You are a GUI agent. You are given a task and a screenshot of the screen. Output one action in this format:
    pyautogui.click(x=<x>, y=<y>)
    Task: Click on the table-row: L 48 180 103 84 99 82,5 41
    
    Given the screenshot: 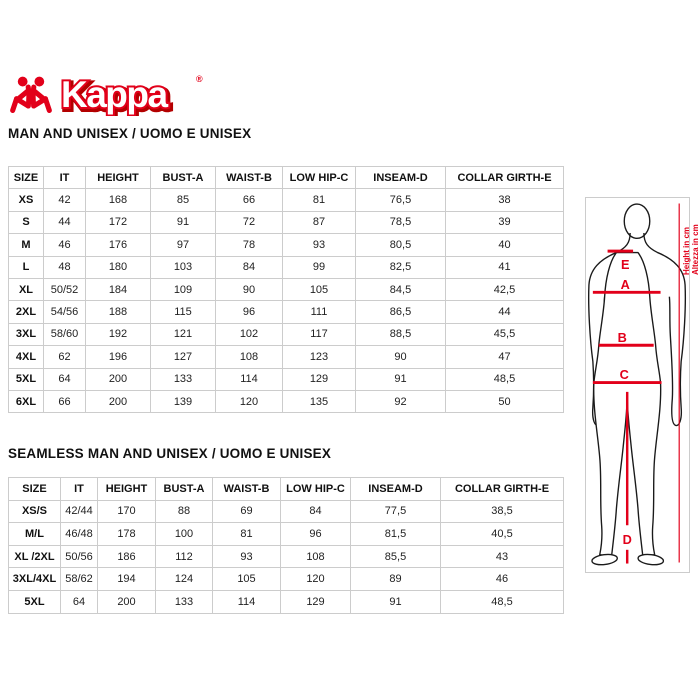 What is the action you would take?
    pyautogui.click(x=286, y=267)
    